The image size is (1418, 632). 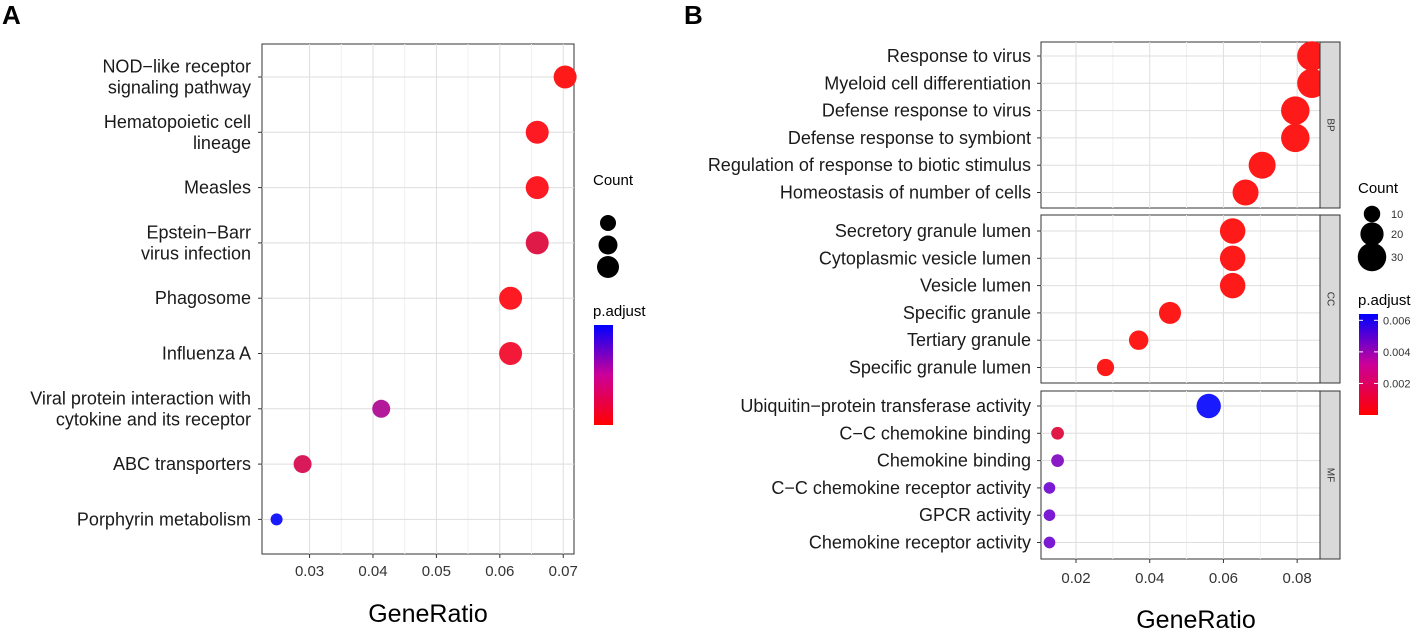 I want to click on category-label: Secretory granule lumen, so click(x=933, y=231).